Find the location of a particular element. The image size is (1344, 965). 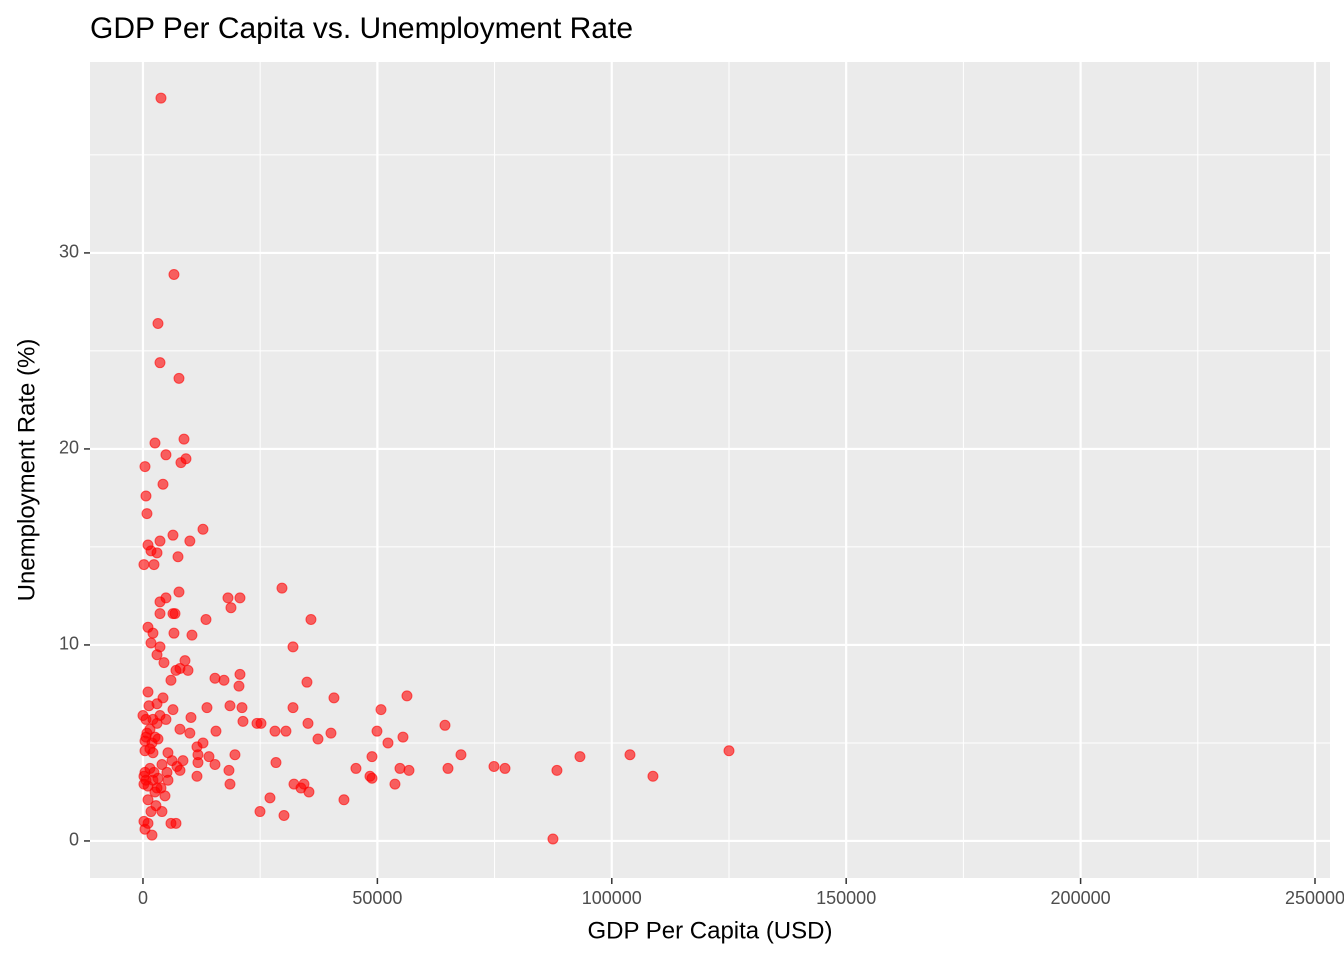

y-tick-label: 10 is located at coordinates (69, 644).